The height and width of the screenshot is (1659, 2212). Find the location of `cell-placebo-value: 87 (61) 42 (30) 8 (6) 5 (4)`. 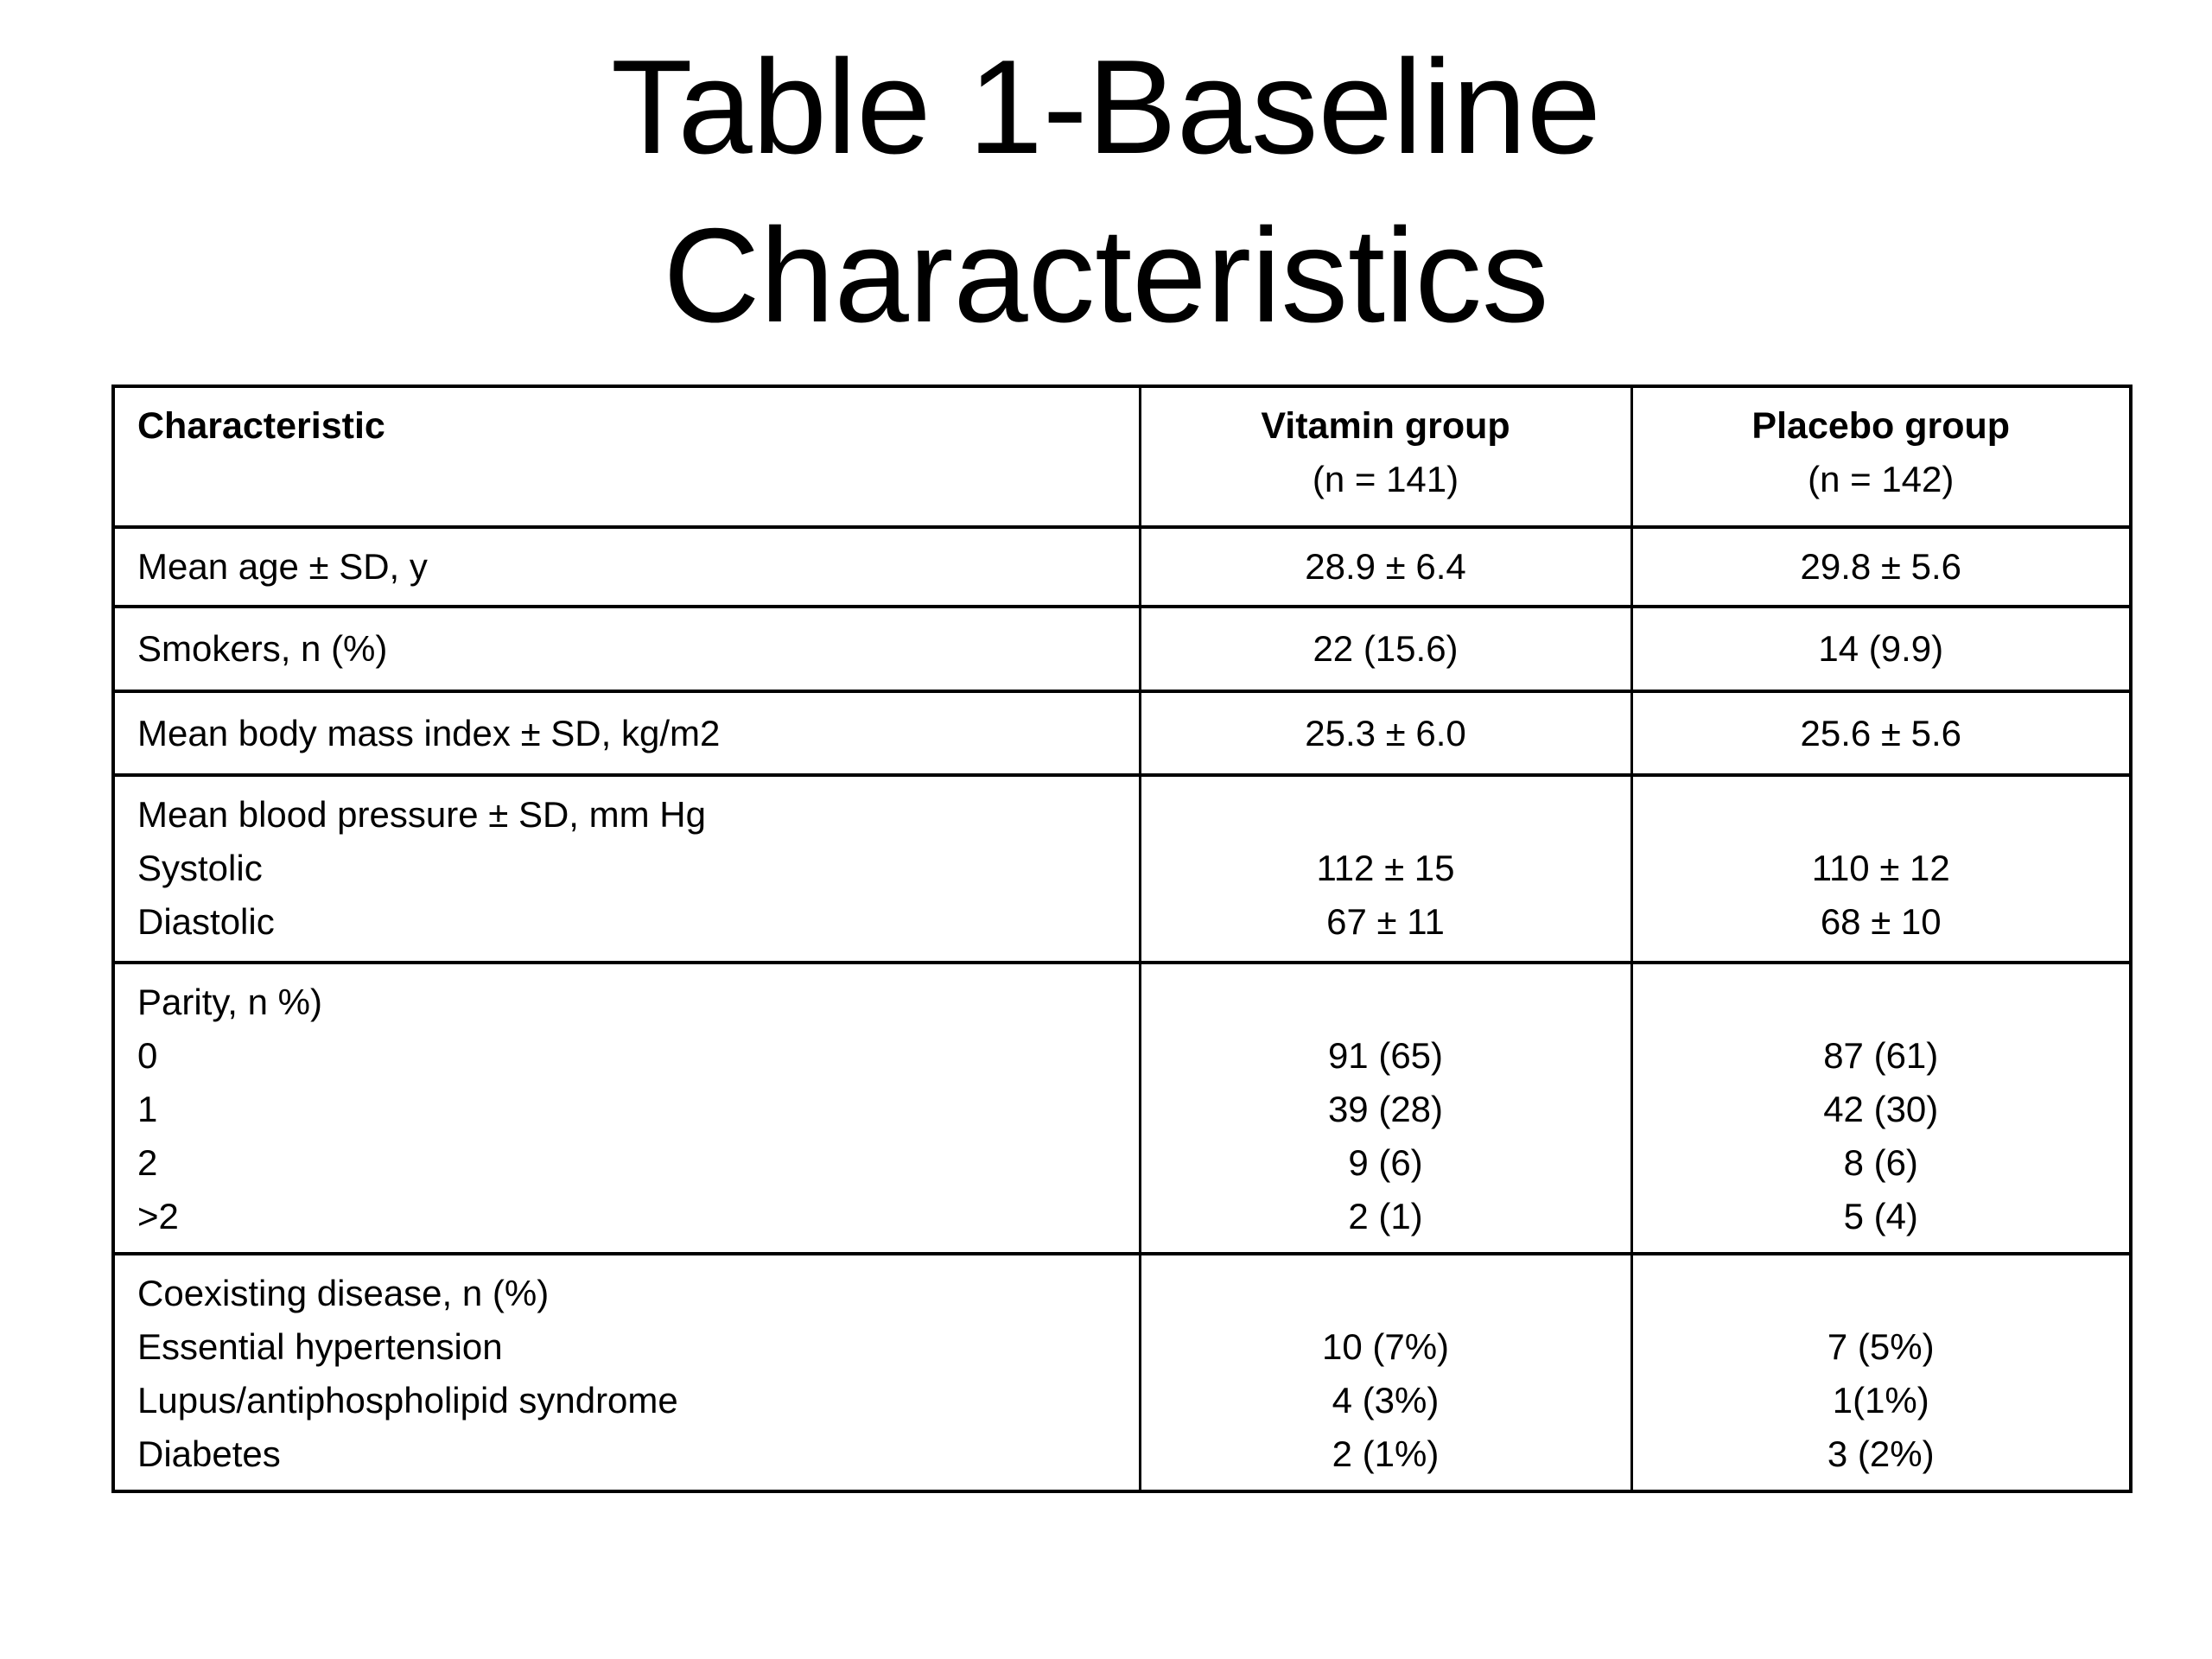

cell-placebo-value: 87 (61) 42 (30) 8 (6) 5 (4) is located at coordinates (1881, 1108).